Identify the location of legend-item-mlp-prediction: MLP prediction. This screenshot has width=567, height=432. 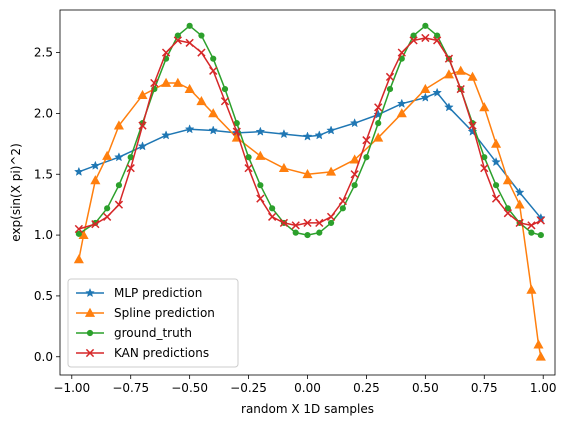
(139, 293).